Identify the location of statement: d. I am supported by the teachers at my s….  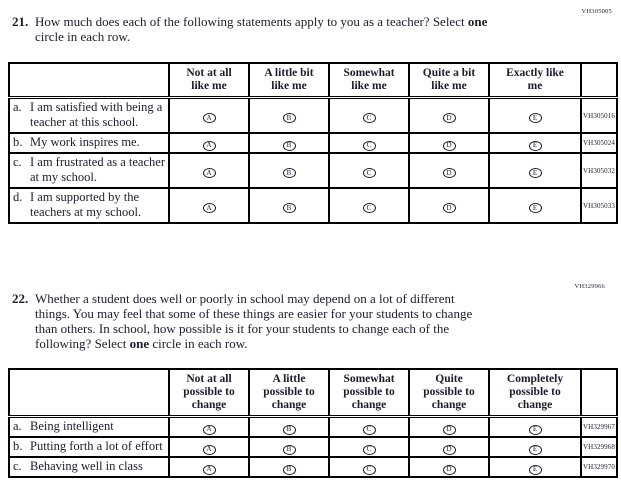
(89, 205).